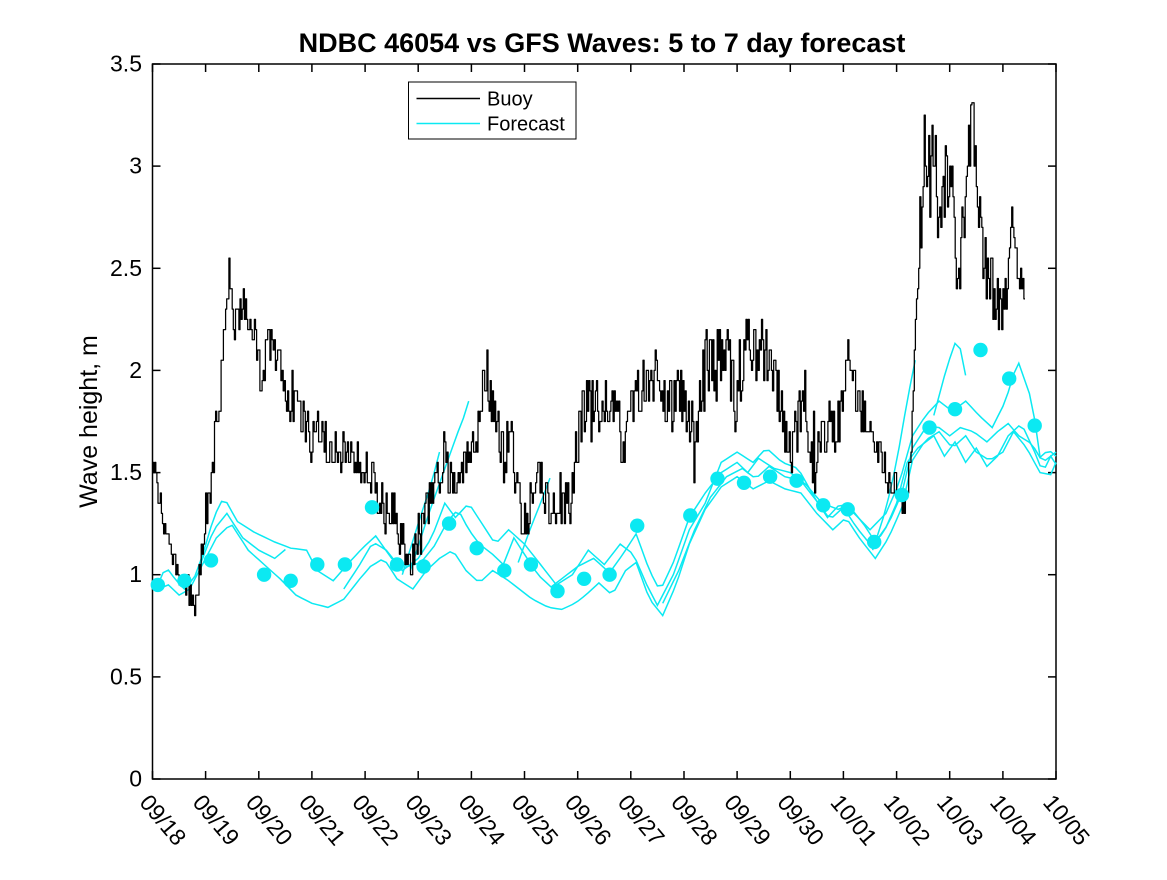 Image resolution: width=1167 pixels, height=880 pixels. Describe the element at coordinates (135, 370) in the screenshot. I see `svg-text: 2` at that location.